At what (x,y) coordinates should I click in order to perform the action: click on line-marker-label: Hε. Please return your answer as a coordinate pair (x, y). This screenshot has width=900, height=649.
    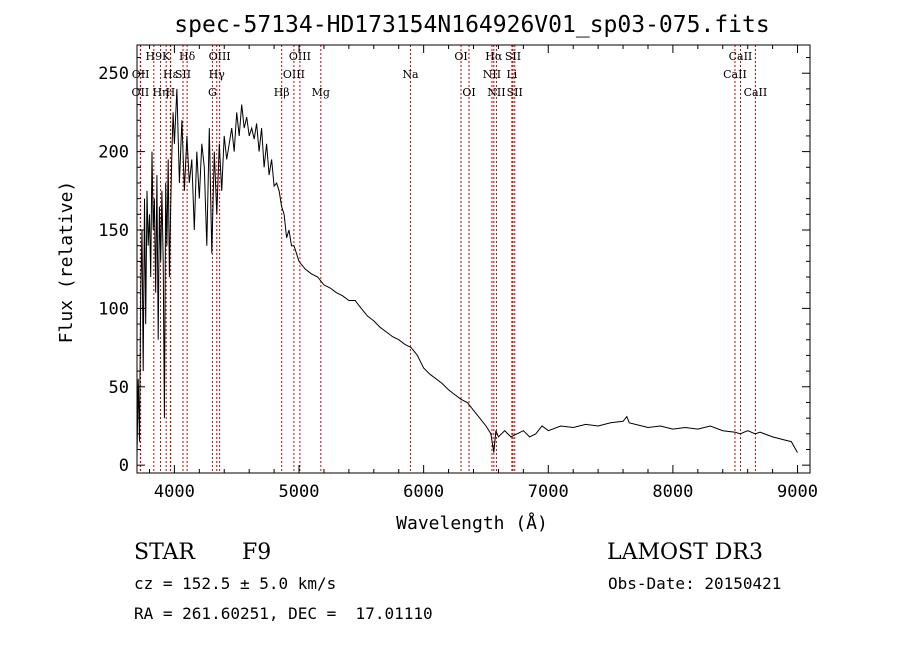
    Looking at the image, I should click on (171, 74).